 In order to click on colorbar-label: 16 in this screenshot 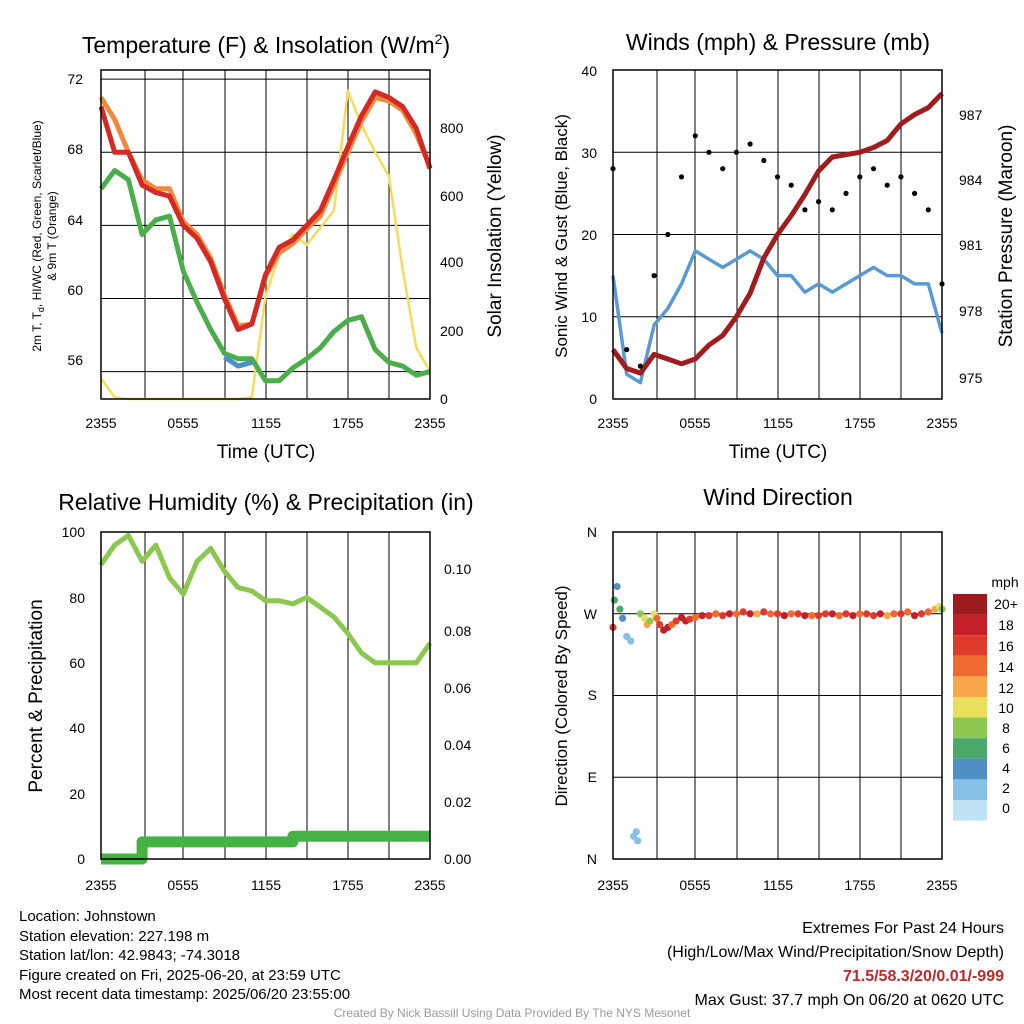, I will do `click(1006, 646)`.